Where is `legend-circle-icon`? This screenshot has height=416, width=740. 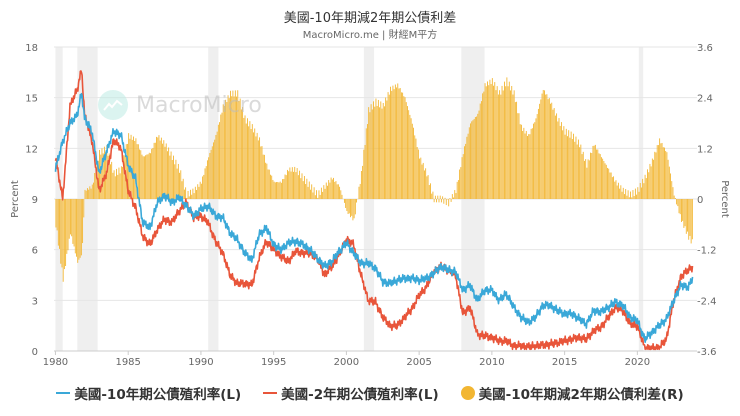 legend-circle-icon is located at coordinates (467, 393).